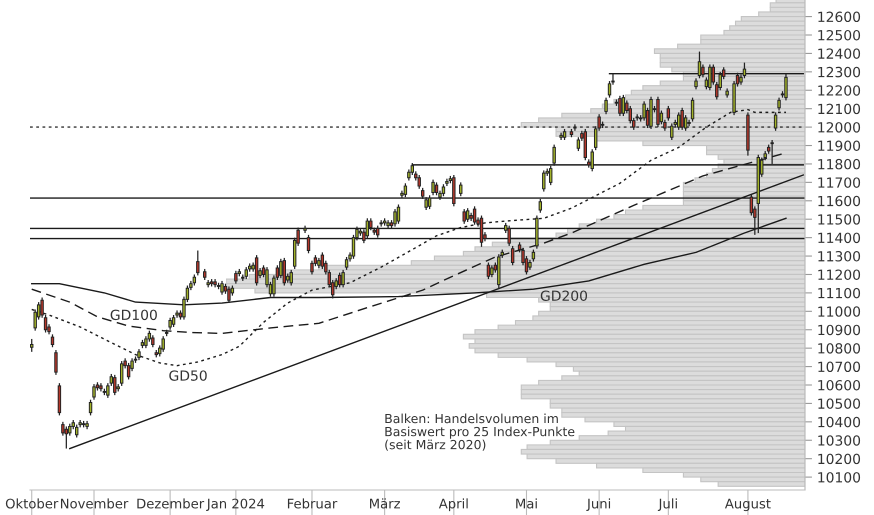 The height and width of the screenshot is (515, 874). I want to click on y-tick-label: 11300, so click(839, 256).